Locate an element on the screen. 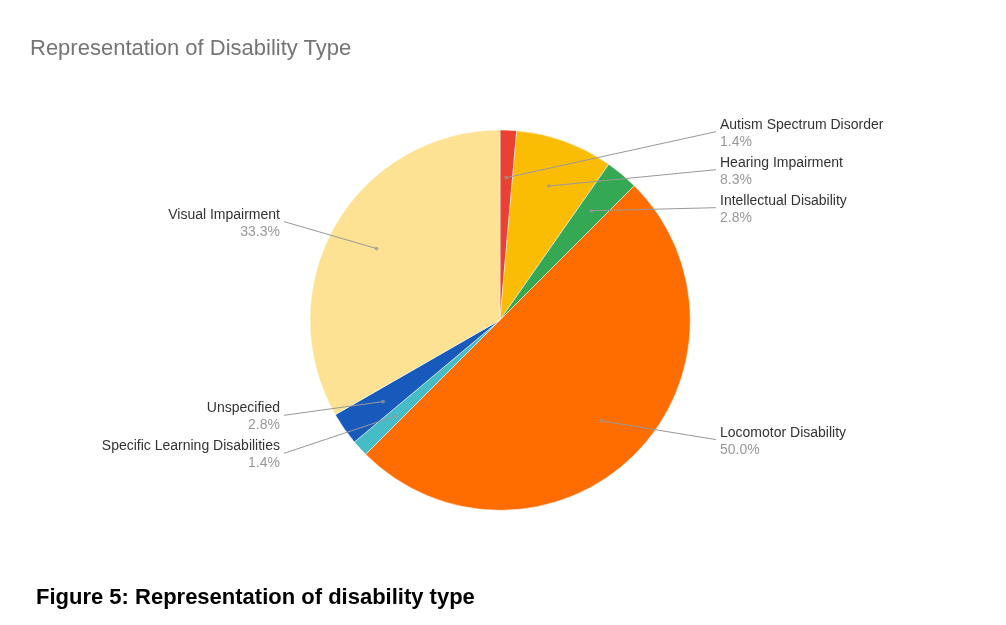  data-label: 8.3% is located at coordinates (736, 178).